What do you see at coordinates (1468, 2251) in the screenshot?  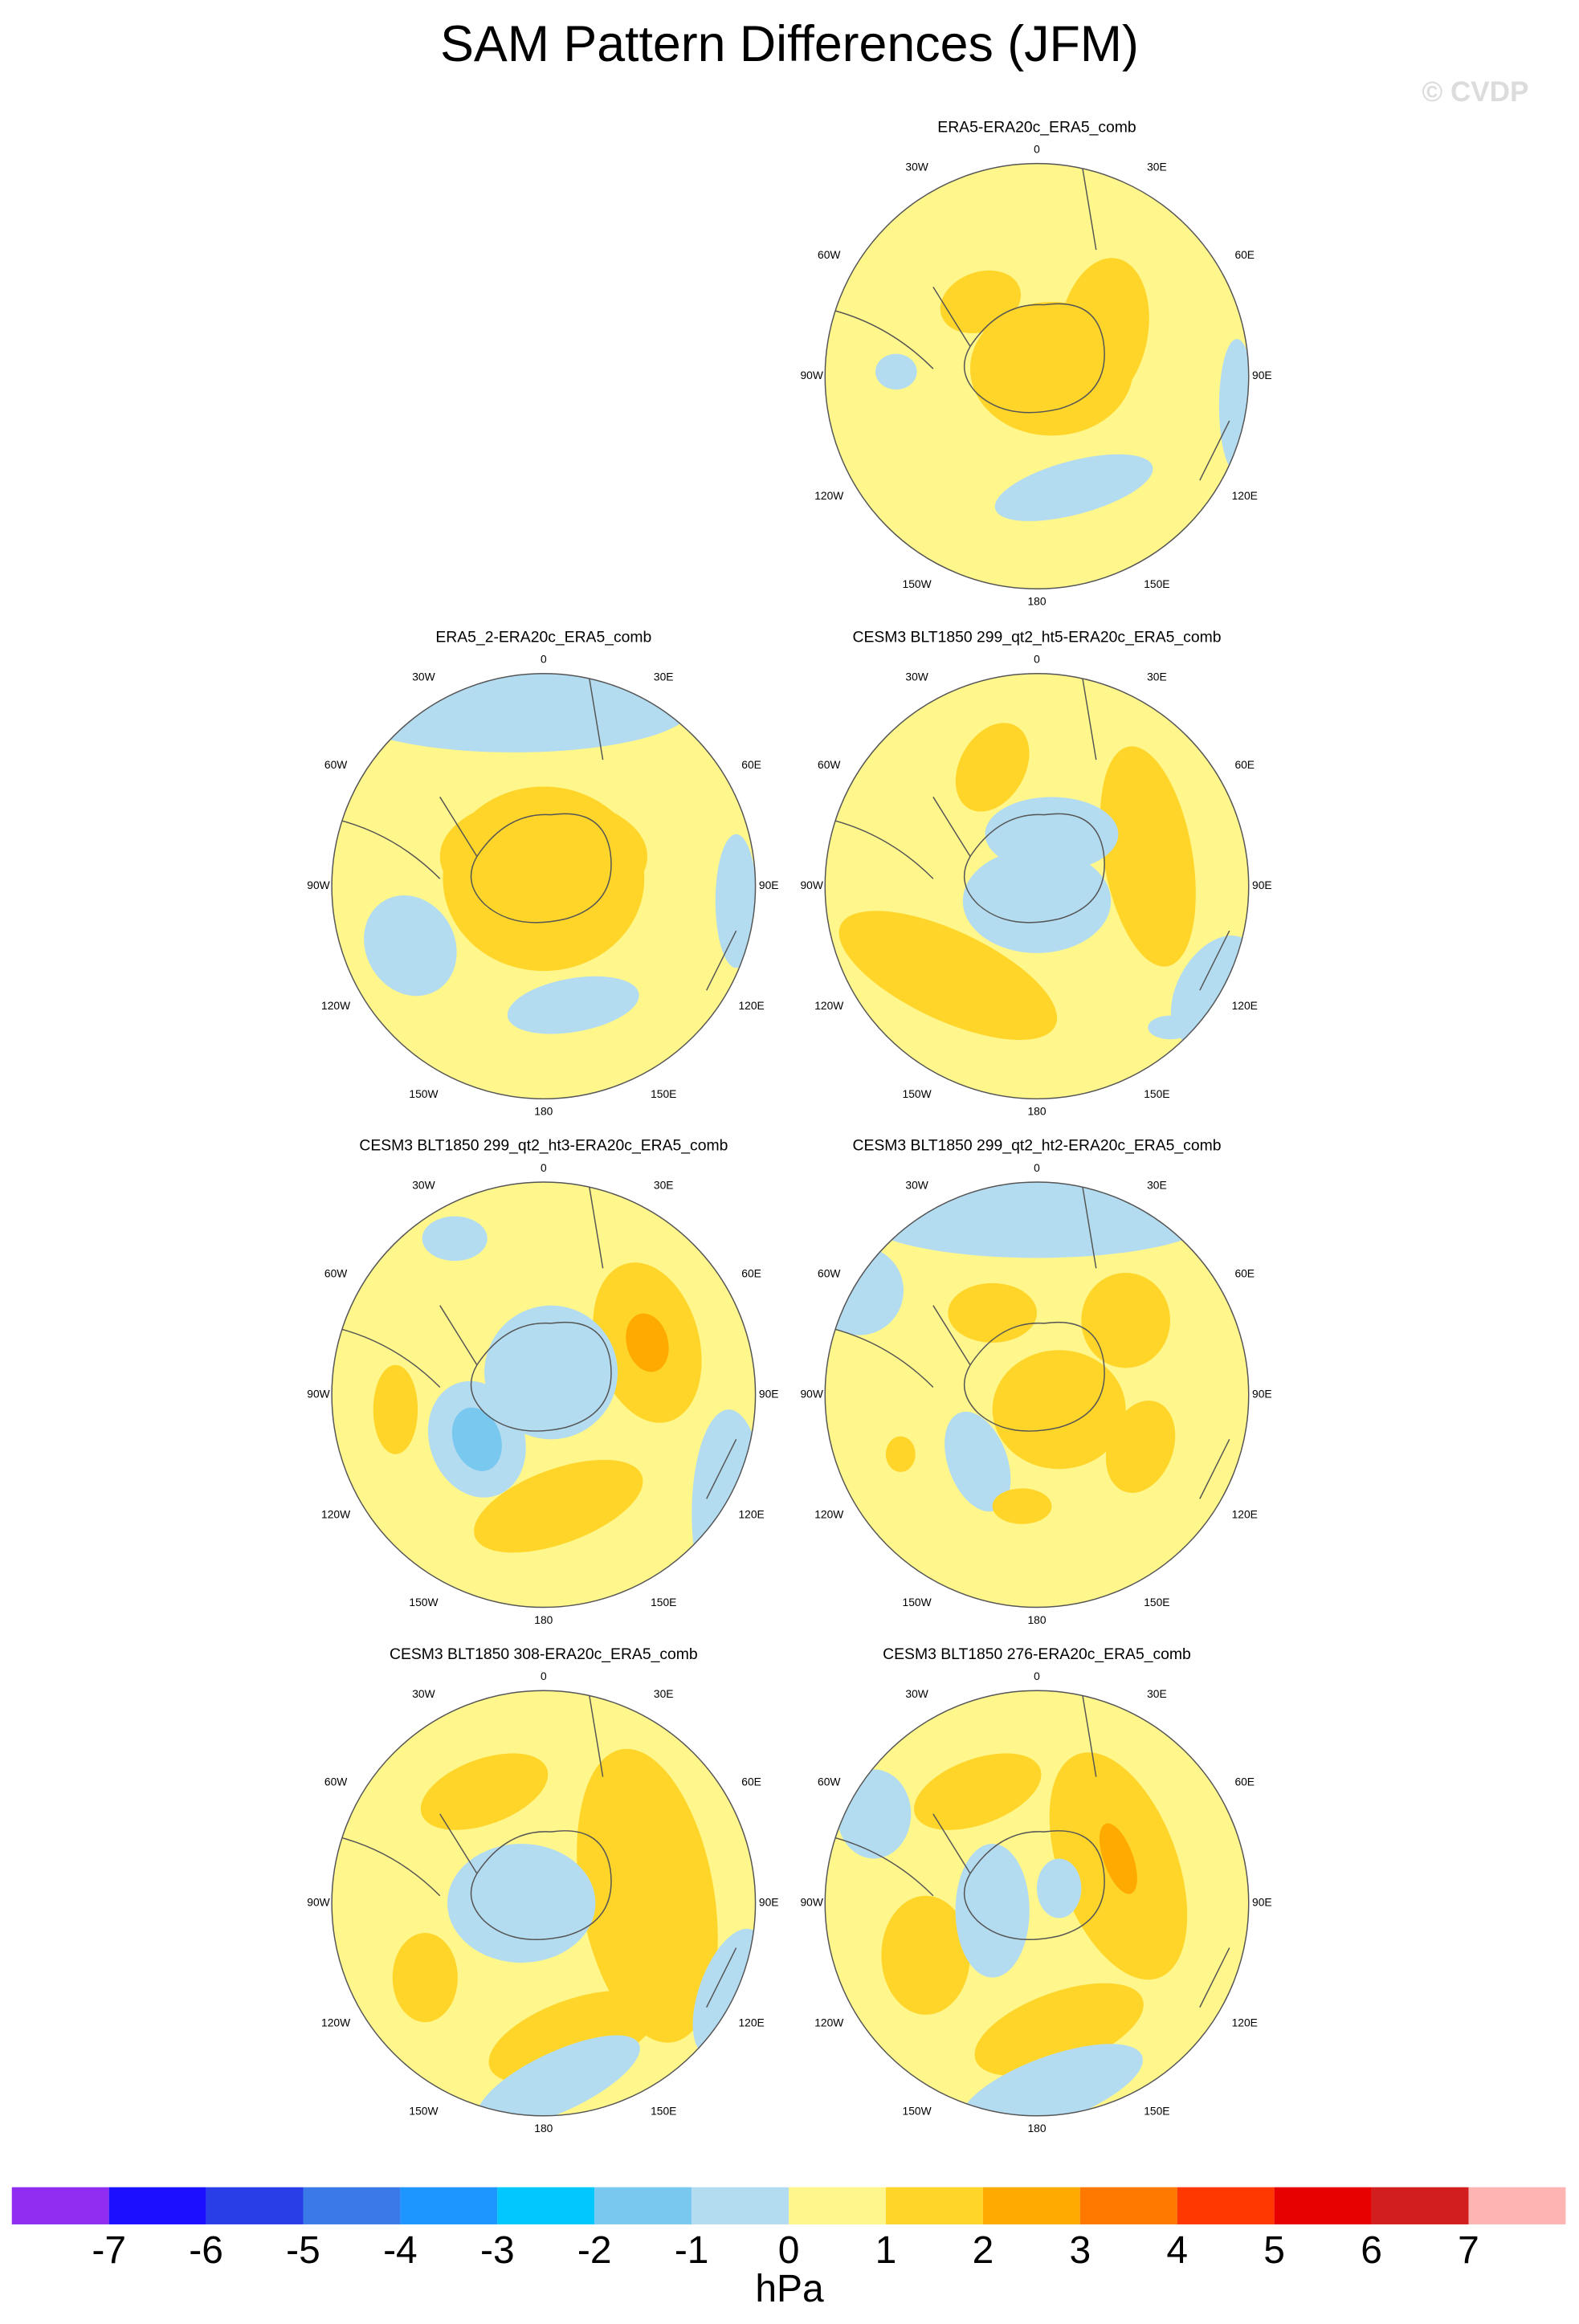 I see `colorbar-tick-label: 7` at bounding box center [1468, 2251].